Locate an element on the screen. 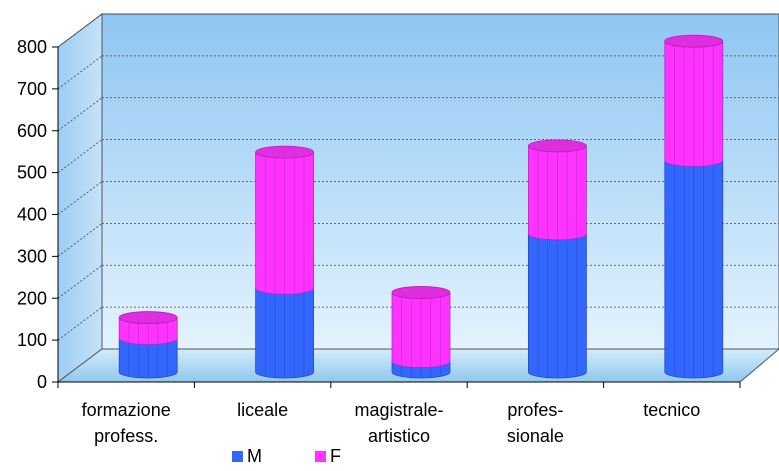 The image size is (779, 471). x-tick-label: magistrale-artistico is located at coordinates (398, 423).